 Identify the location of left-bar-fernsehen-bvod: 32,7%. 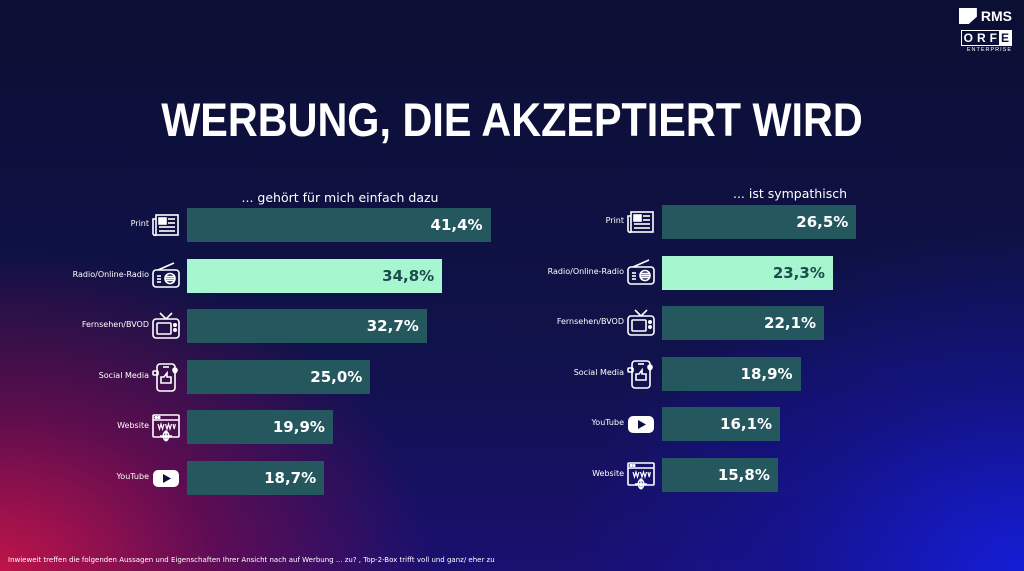
(307, 326).